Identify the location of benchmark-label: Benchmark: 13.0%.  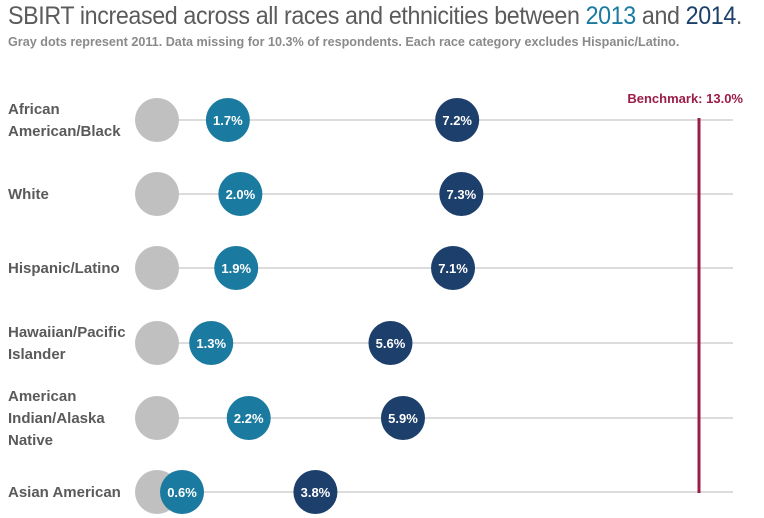
(685, 98).